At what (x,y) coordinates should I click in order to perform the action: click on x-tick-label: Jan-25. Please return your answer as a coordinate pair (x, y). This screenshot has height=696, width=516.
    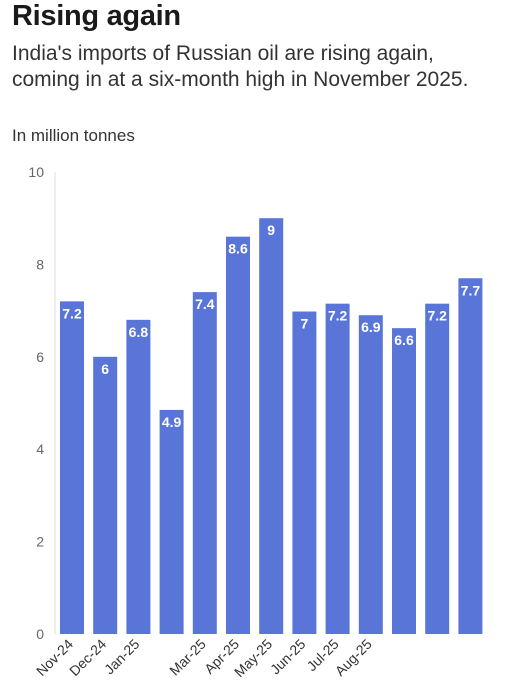
    Looking at the image, I should click on (122, 657).